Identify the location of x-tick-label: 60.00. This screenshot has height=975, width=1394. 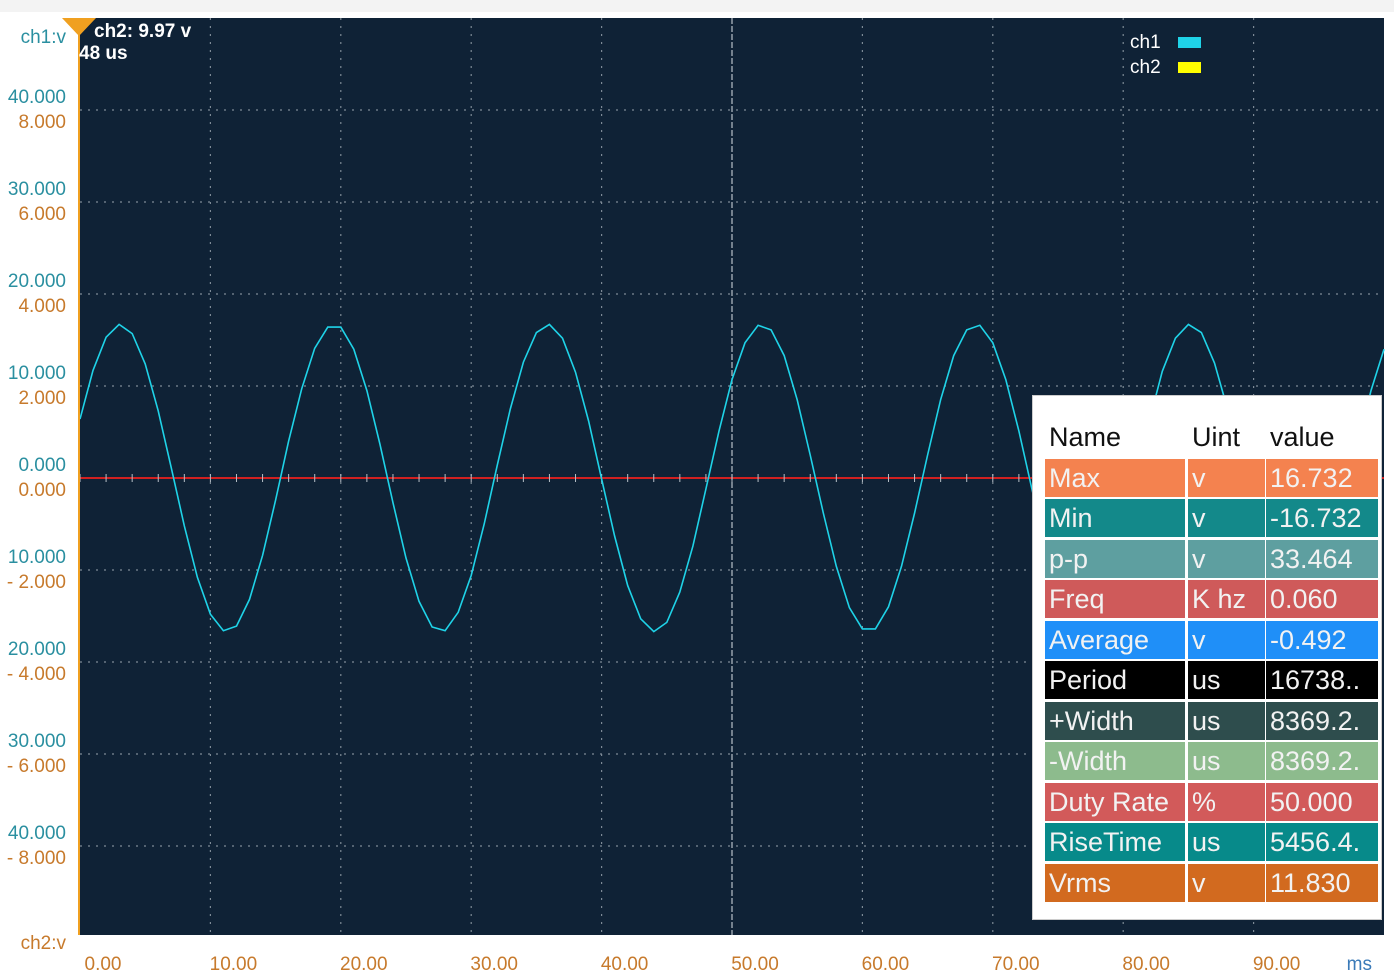
(886, 964).